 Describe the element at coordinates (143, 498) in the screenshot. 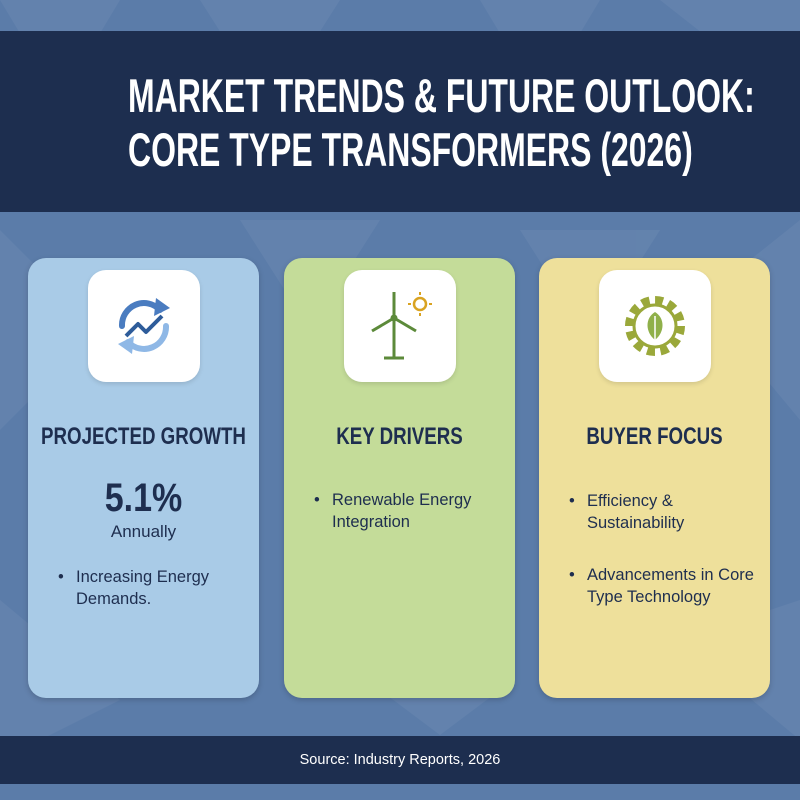

I see `stat-value: 5.1%` at that location.